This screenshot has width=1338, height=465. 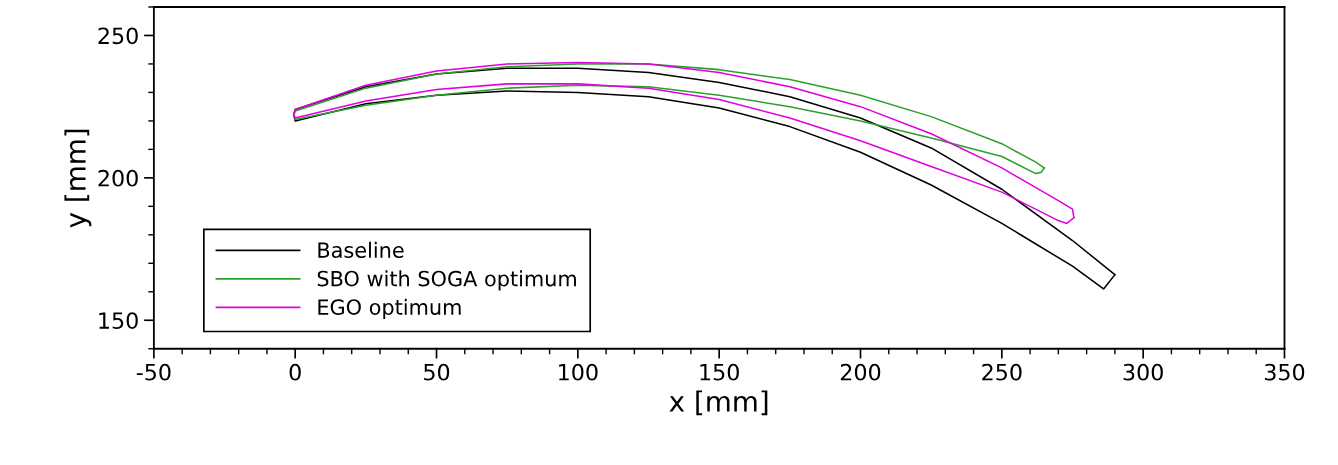 I want to click on y-tick-label: 200, so click(x=118, y=178).